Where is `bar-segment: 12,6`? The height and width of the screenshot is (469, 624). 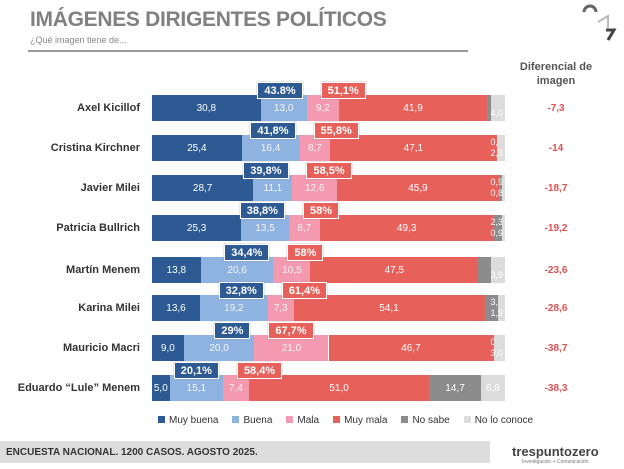 bar-segment: 12,6 is located at coordinates (314, 188).